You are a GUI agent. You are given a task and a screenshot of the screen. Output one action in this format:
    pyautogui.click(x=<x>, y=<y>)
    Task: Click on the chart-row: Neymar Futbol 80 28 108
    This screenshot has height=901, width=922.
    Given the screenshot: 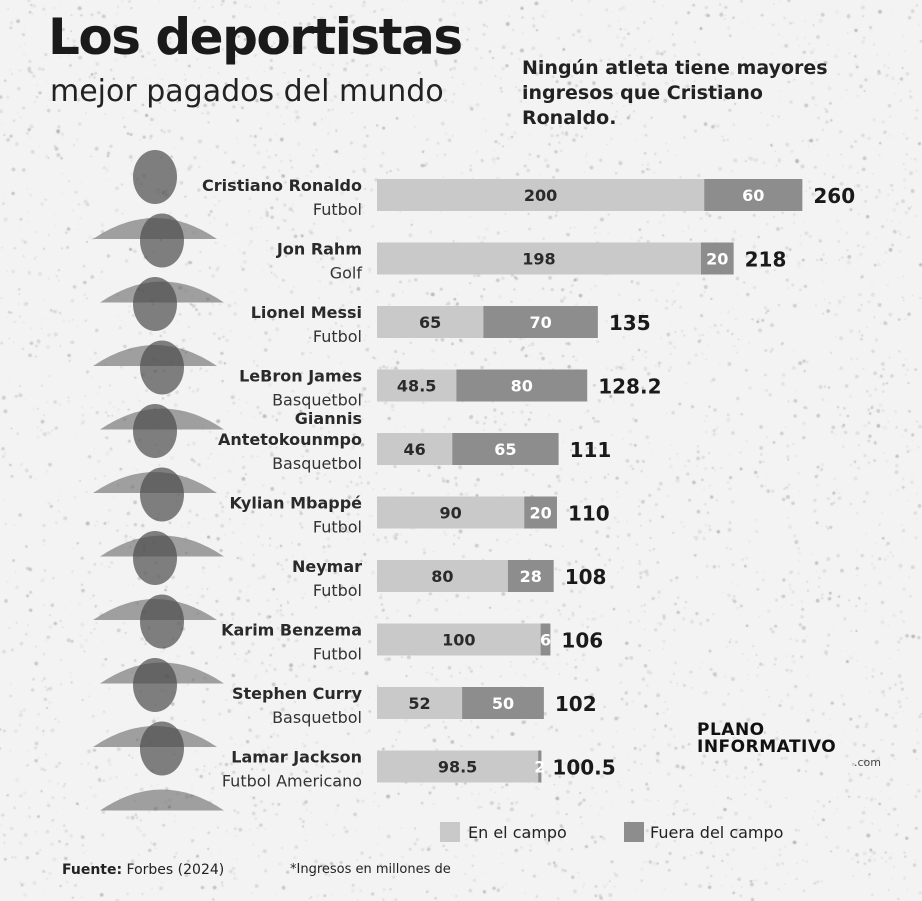 What is the action you would take?
    pyautogui.click(x=449, y=578)
    